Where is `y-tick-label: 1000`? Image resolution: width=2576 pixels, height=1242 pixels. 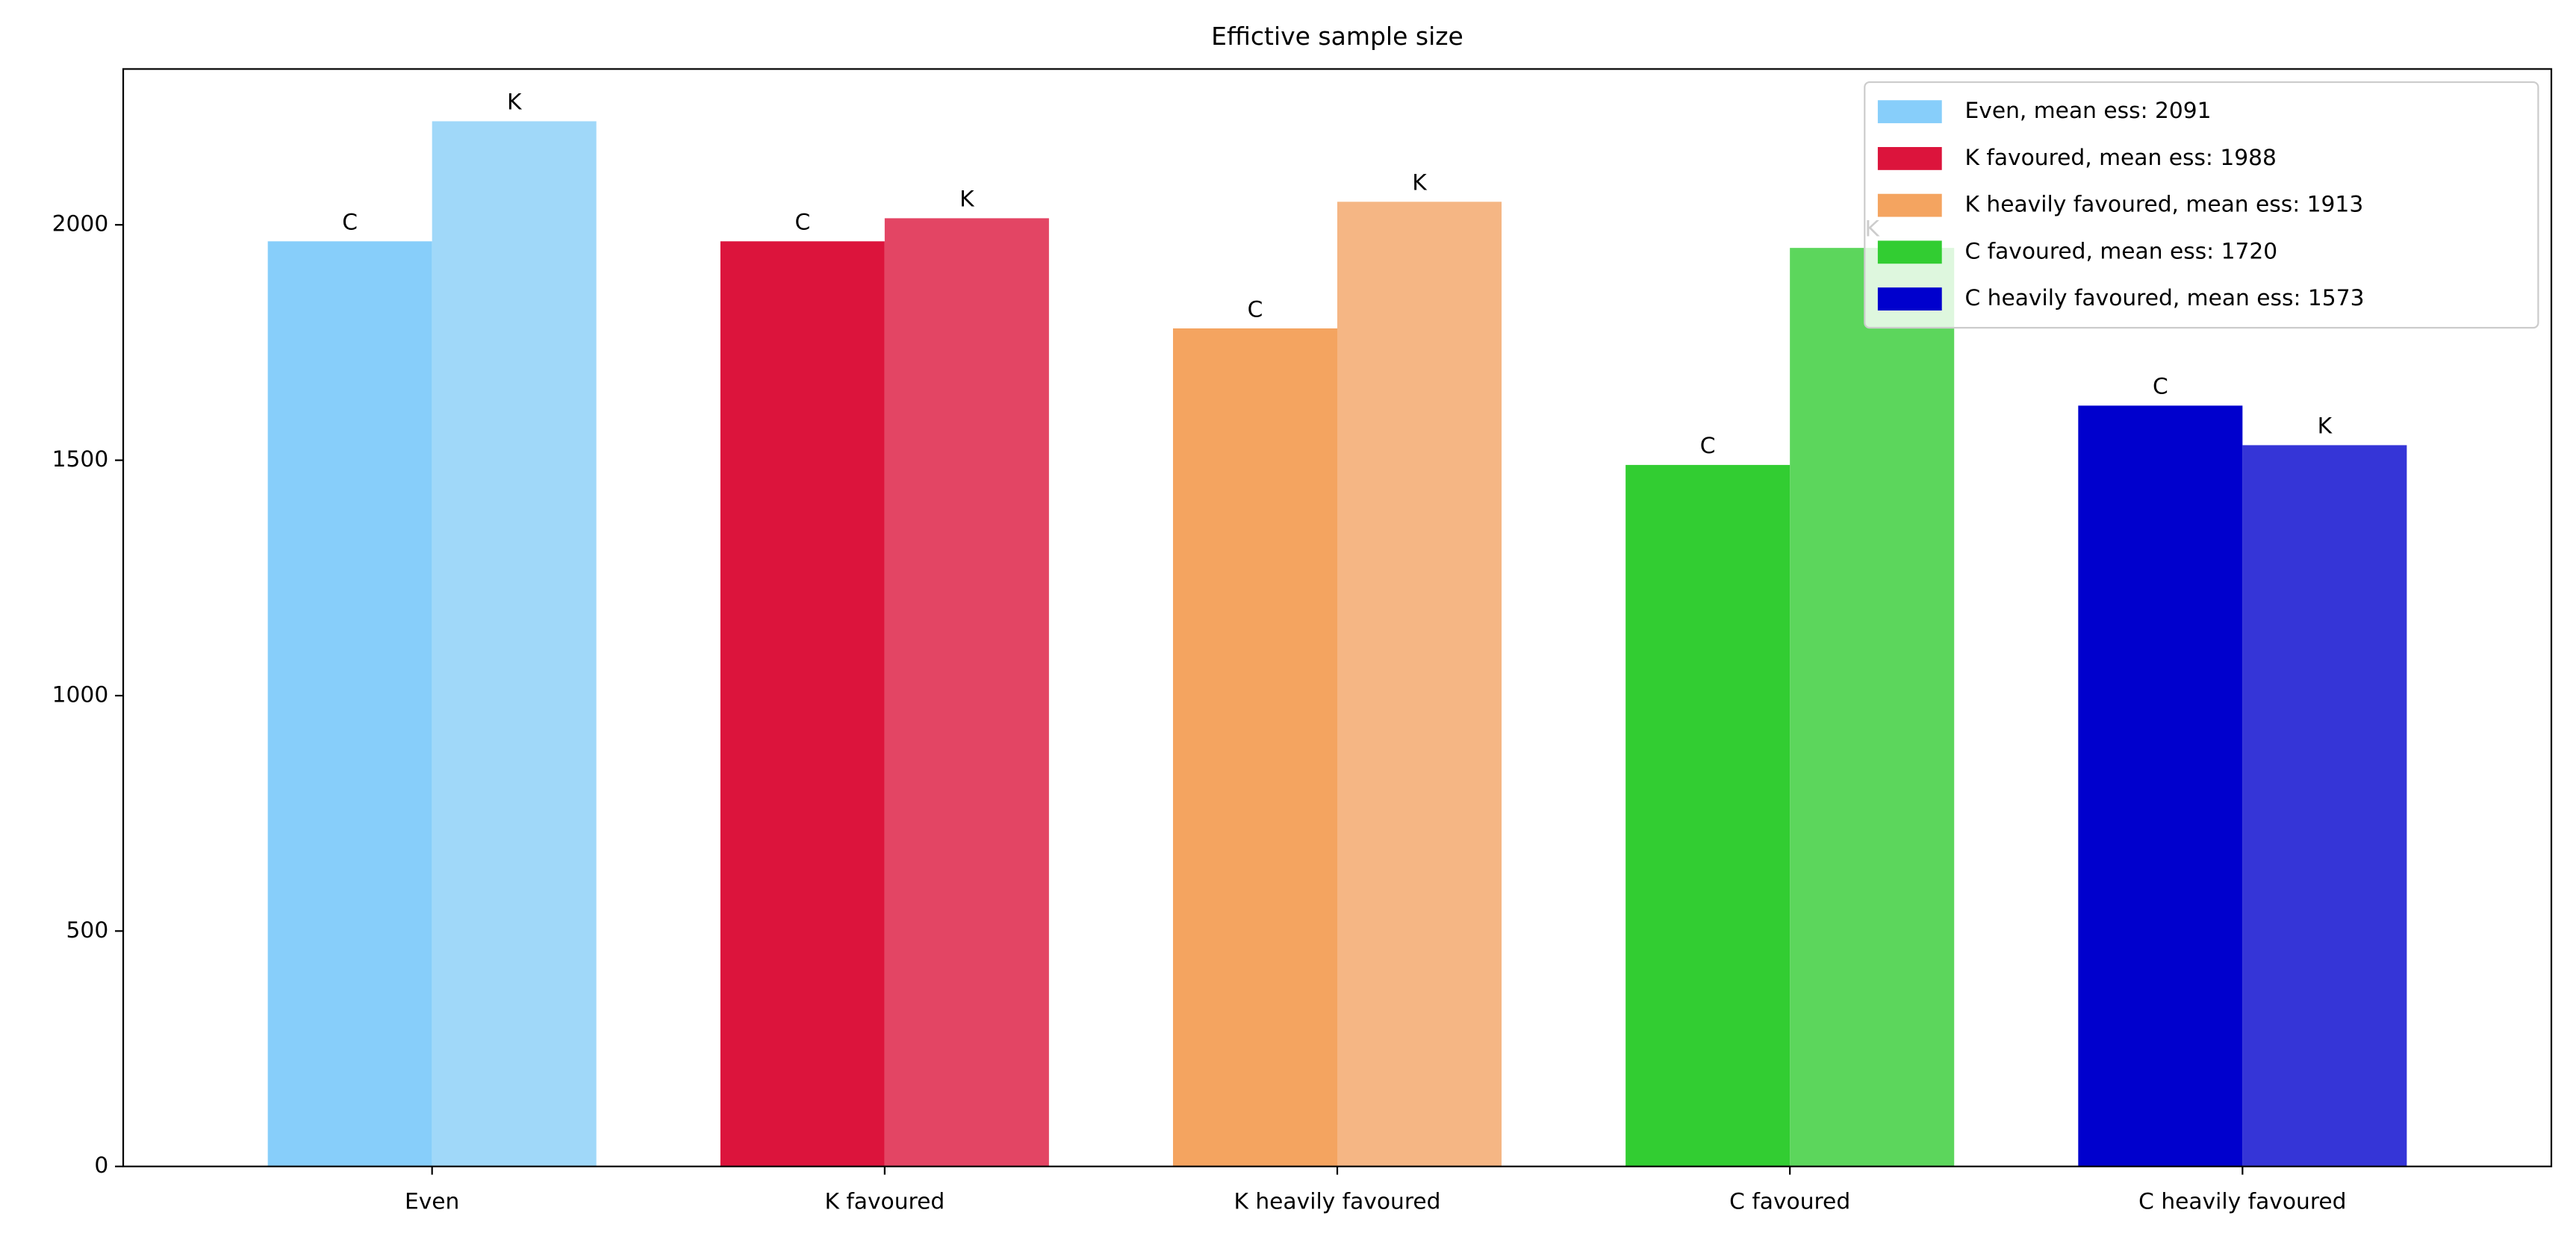
y-tick-label: 1000 is located at coordinates (80, 694).